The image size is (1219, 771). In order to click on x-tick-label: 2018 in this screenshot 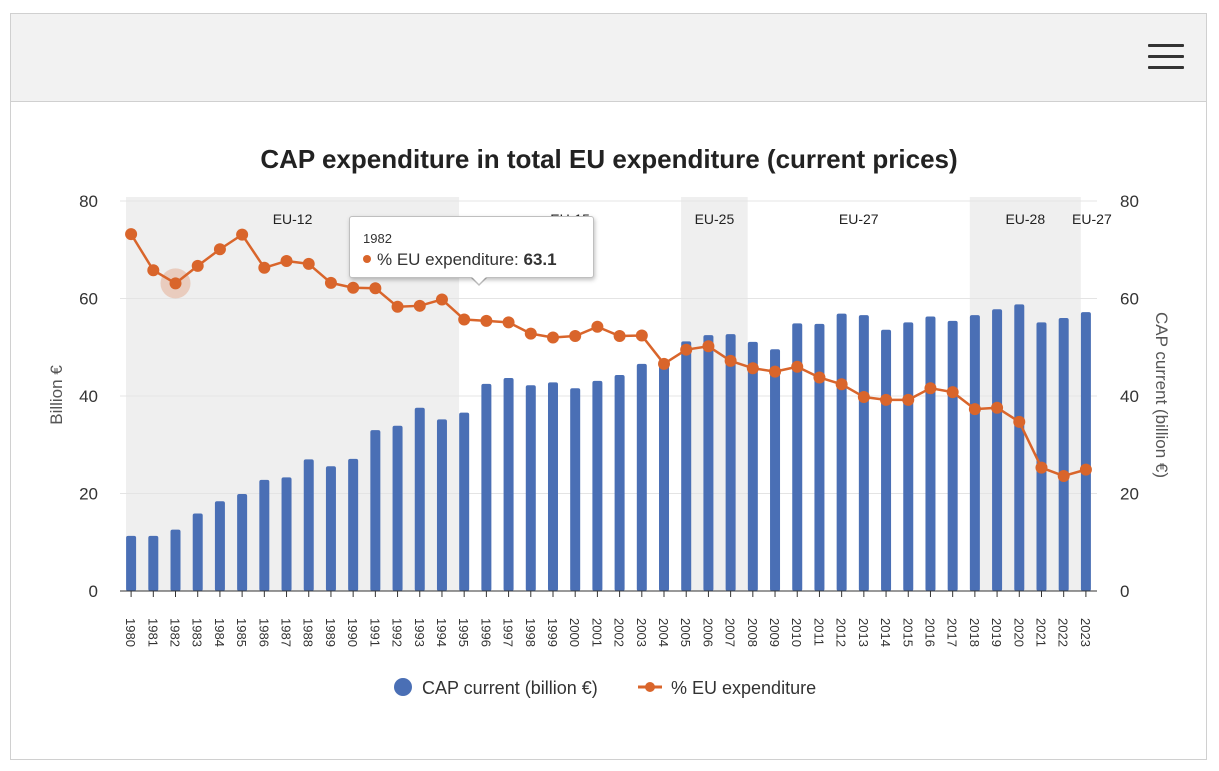, I will do `click(974, 632)`.